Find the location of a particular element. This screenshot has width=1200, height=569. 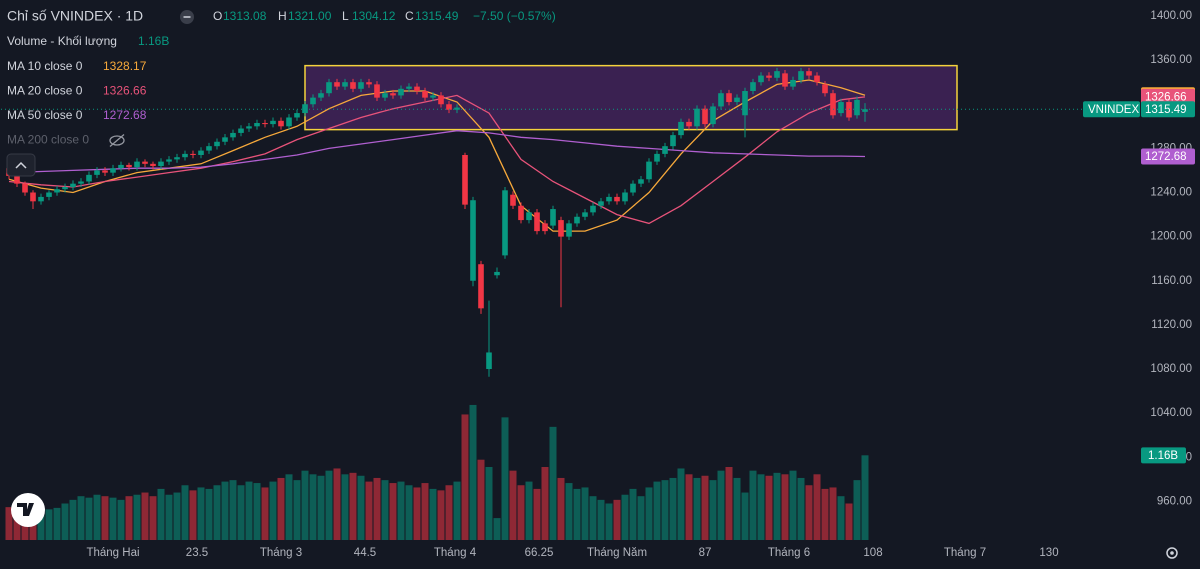

indicator-toggle-button is located at coordinates (21, 165).